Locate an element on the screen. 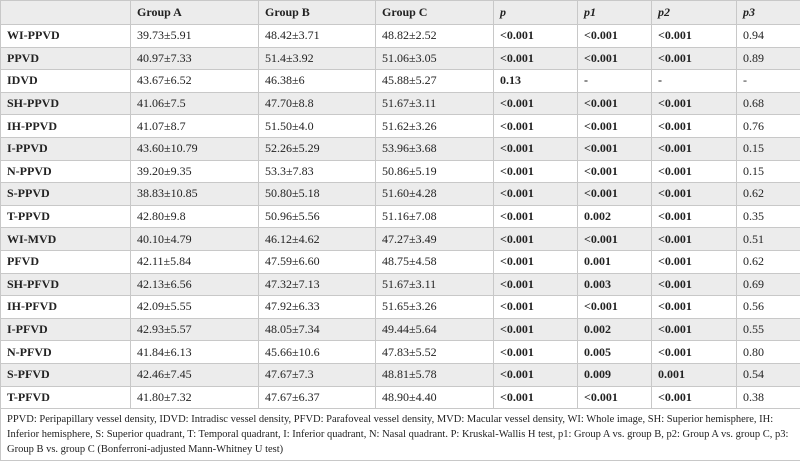 The width and height of the screenshot is (800, 462). cell: 48.81±5.78 is located at coordinates (434, 374).